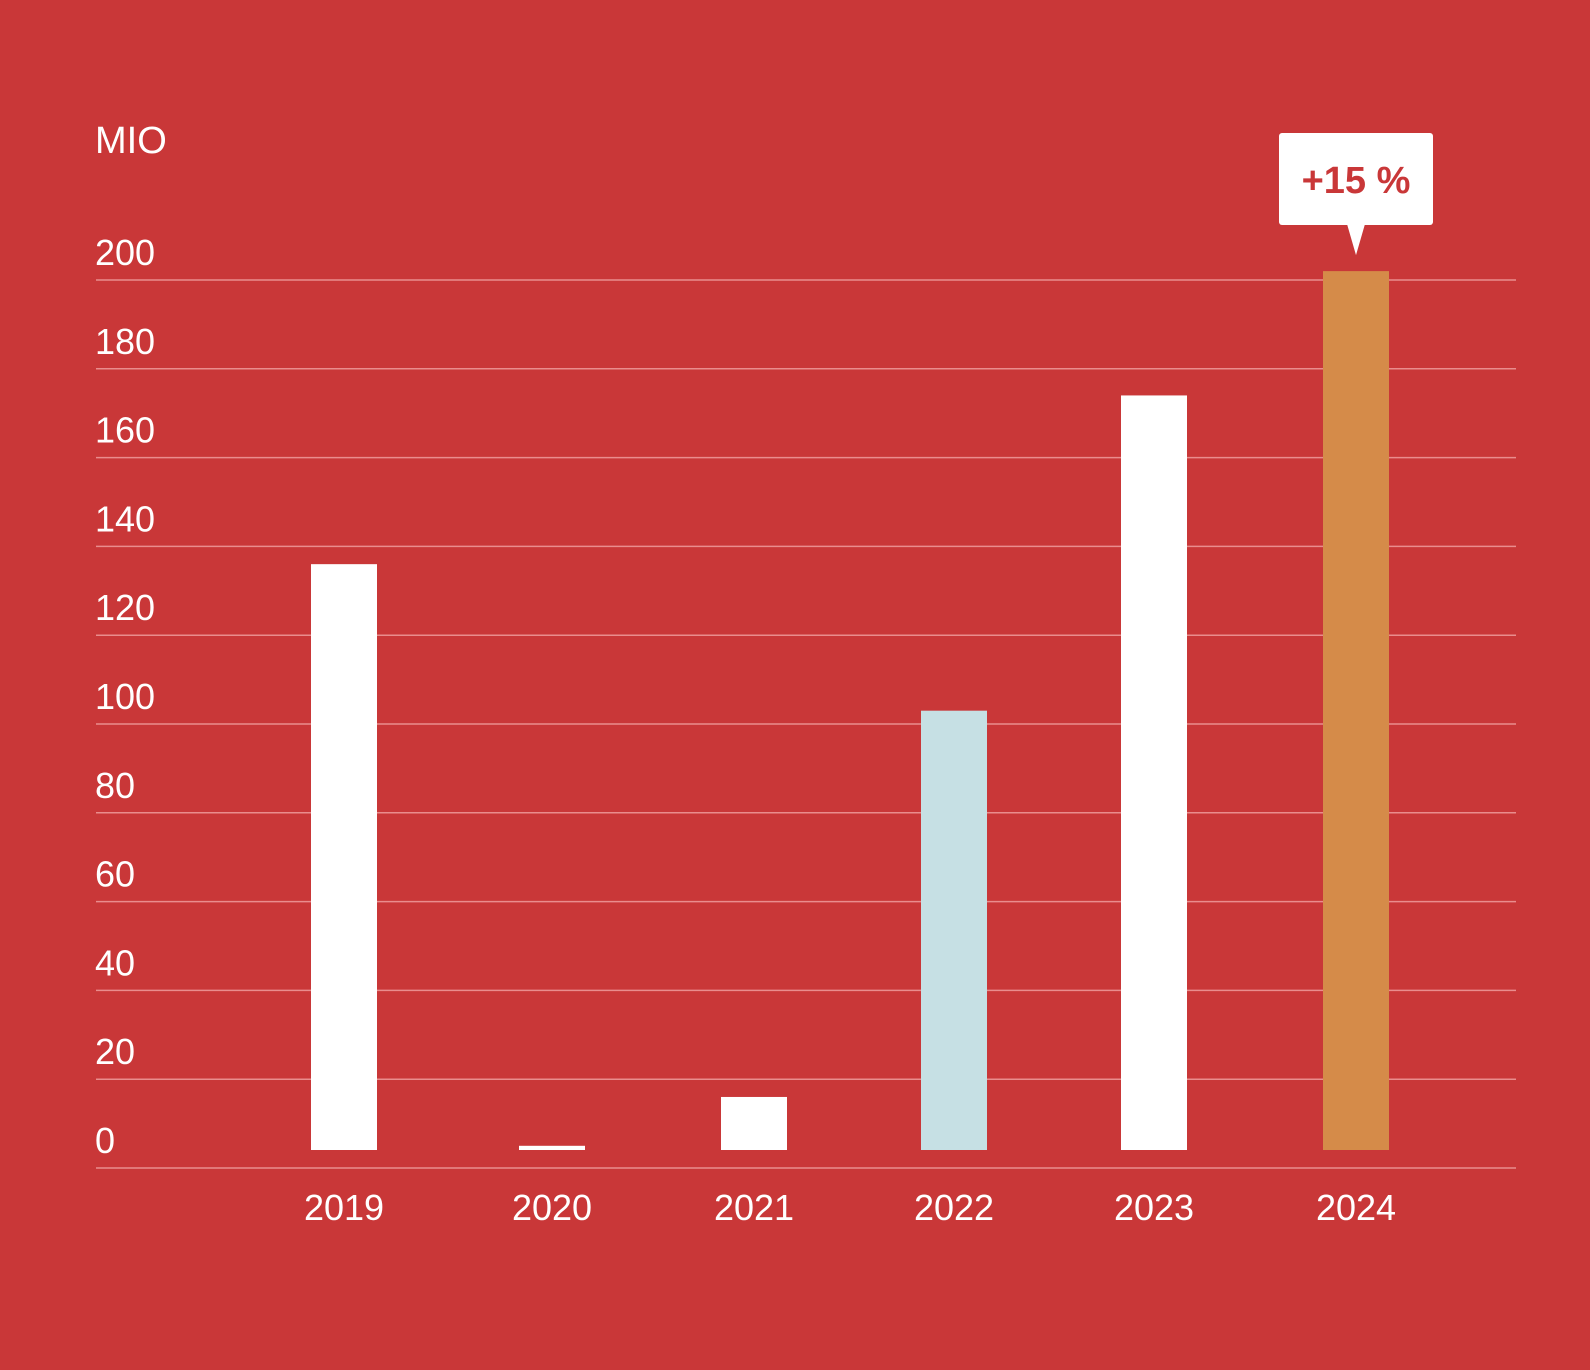  Describe the element at coordinates (754, 1207) in the screenshot. I see `x-tick-label-2021: 2021` at that location.